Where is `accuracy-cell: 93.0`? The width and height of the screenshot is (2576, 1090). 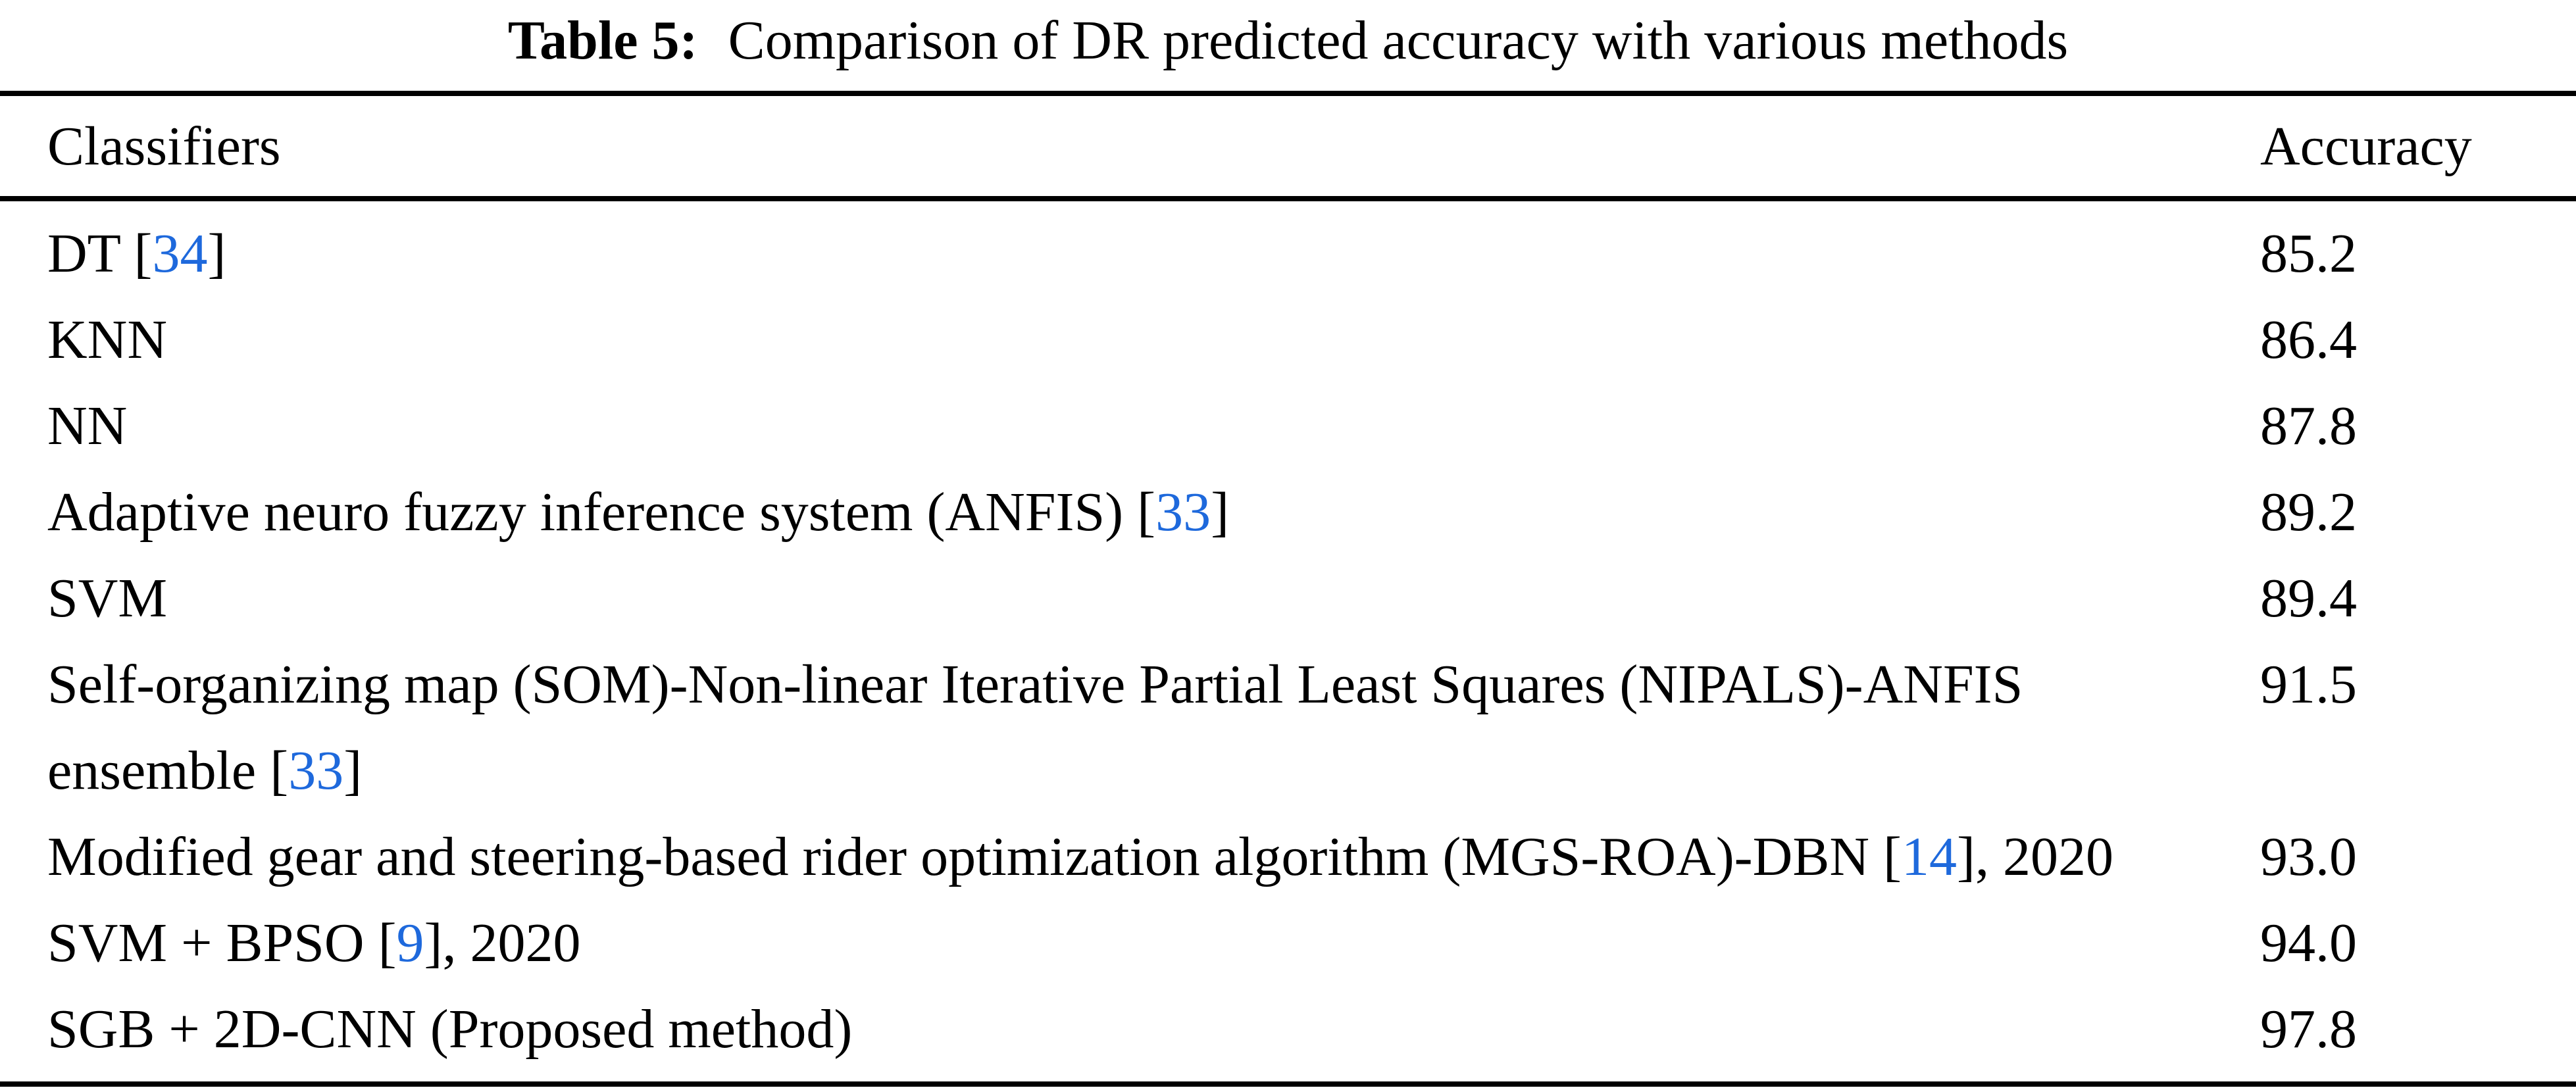
accuracy-cell: 93.0 is located at coordinates (2308, 857).